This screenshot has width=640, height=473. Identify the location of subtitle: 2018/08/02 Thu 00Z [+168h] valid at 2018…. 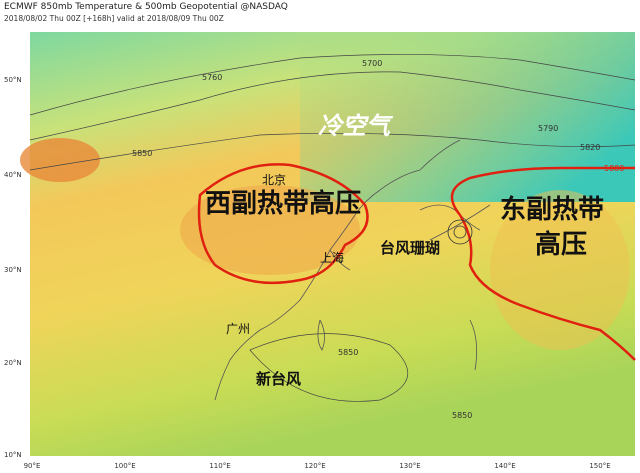
(114, 18).